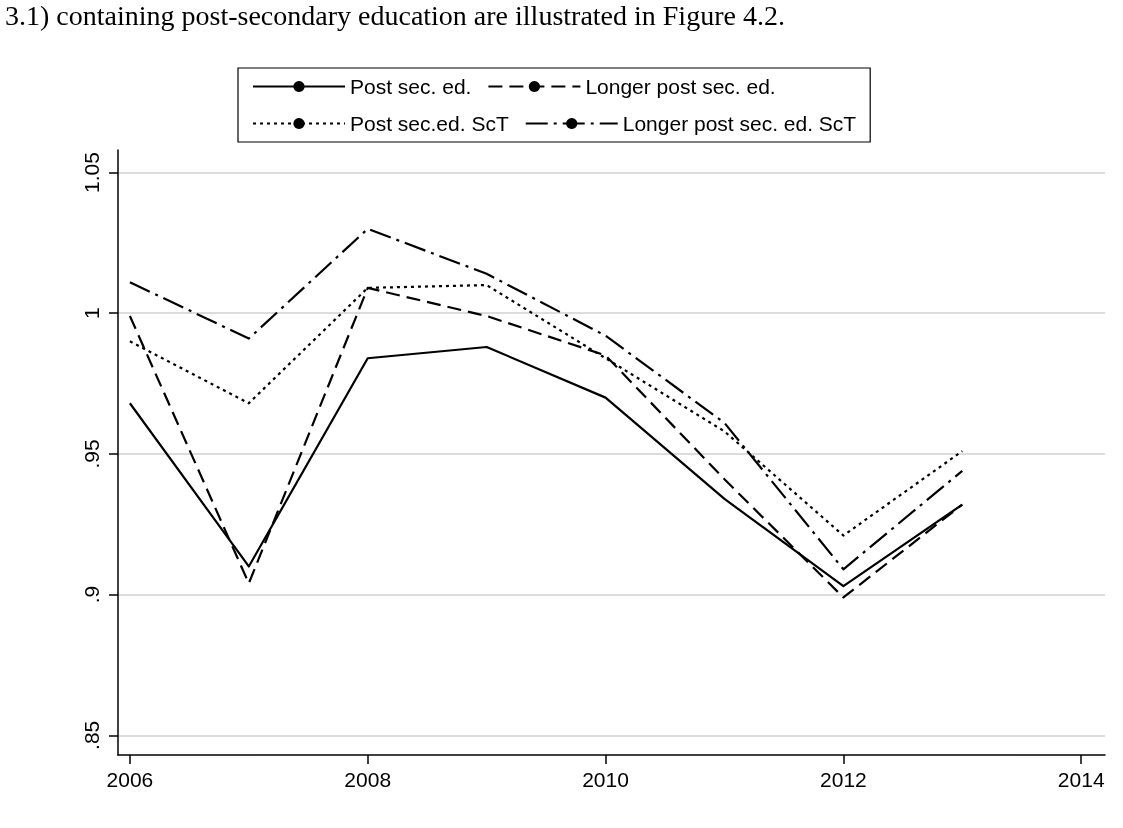 The height and width of the screenshot is (828, 1123). What do you see at coordinates (843, 779) in the screenshot?
I see `x-tick-label: 2012` at bounding box center [843, 779].